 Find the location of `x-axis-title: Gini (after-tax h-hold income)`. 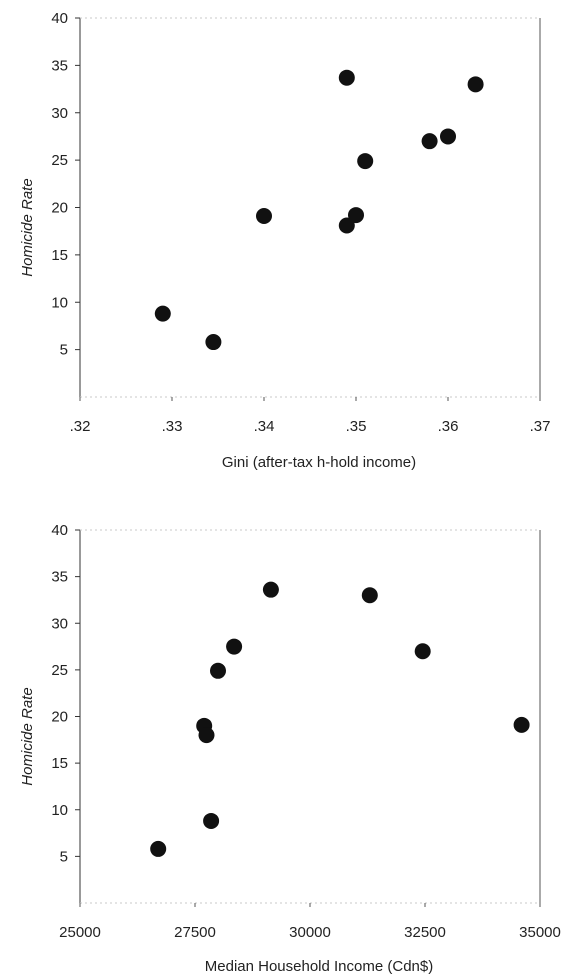

x-axis-title: Gini (after-tax h-hold income) is located at coordinates (319, 462).